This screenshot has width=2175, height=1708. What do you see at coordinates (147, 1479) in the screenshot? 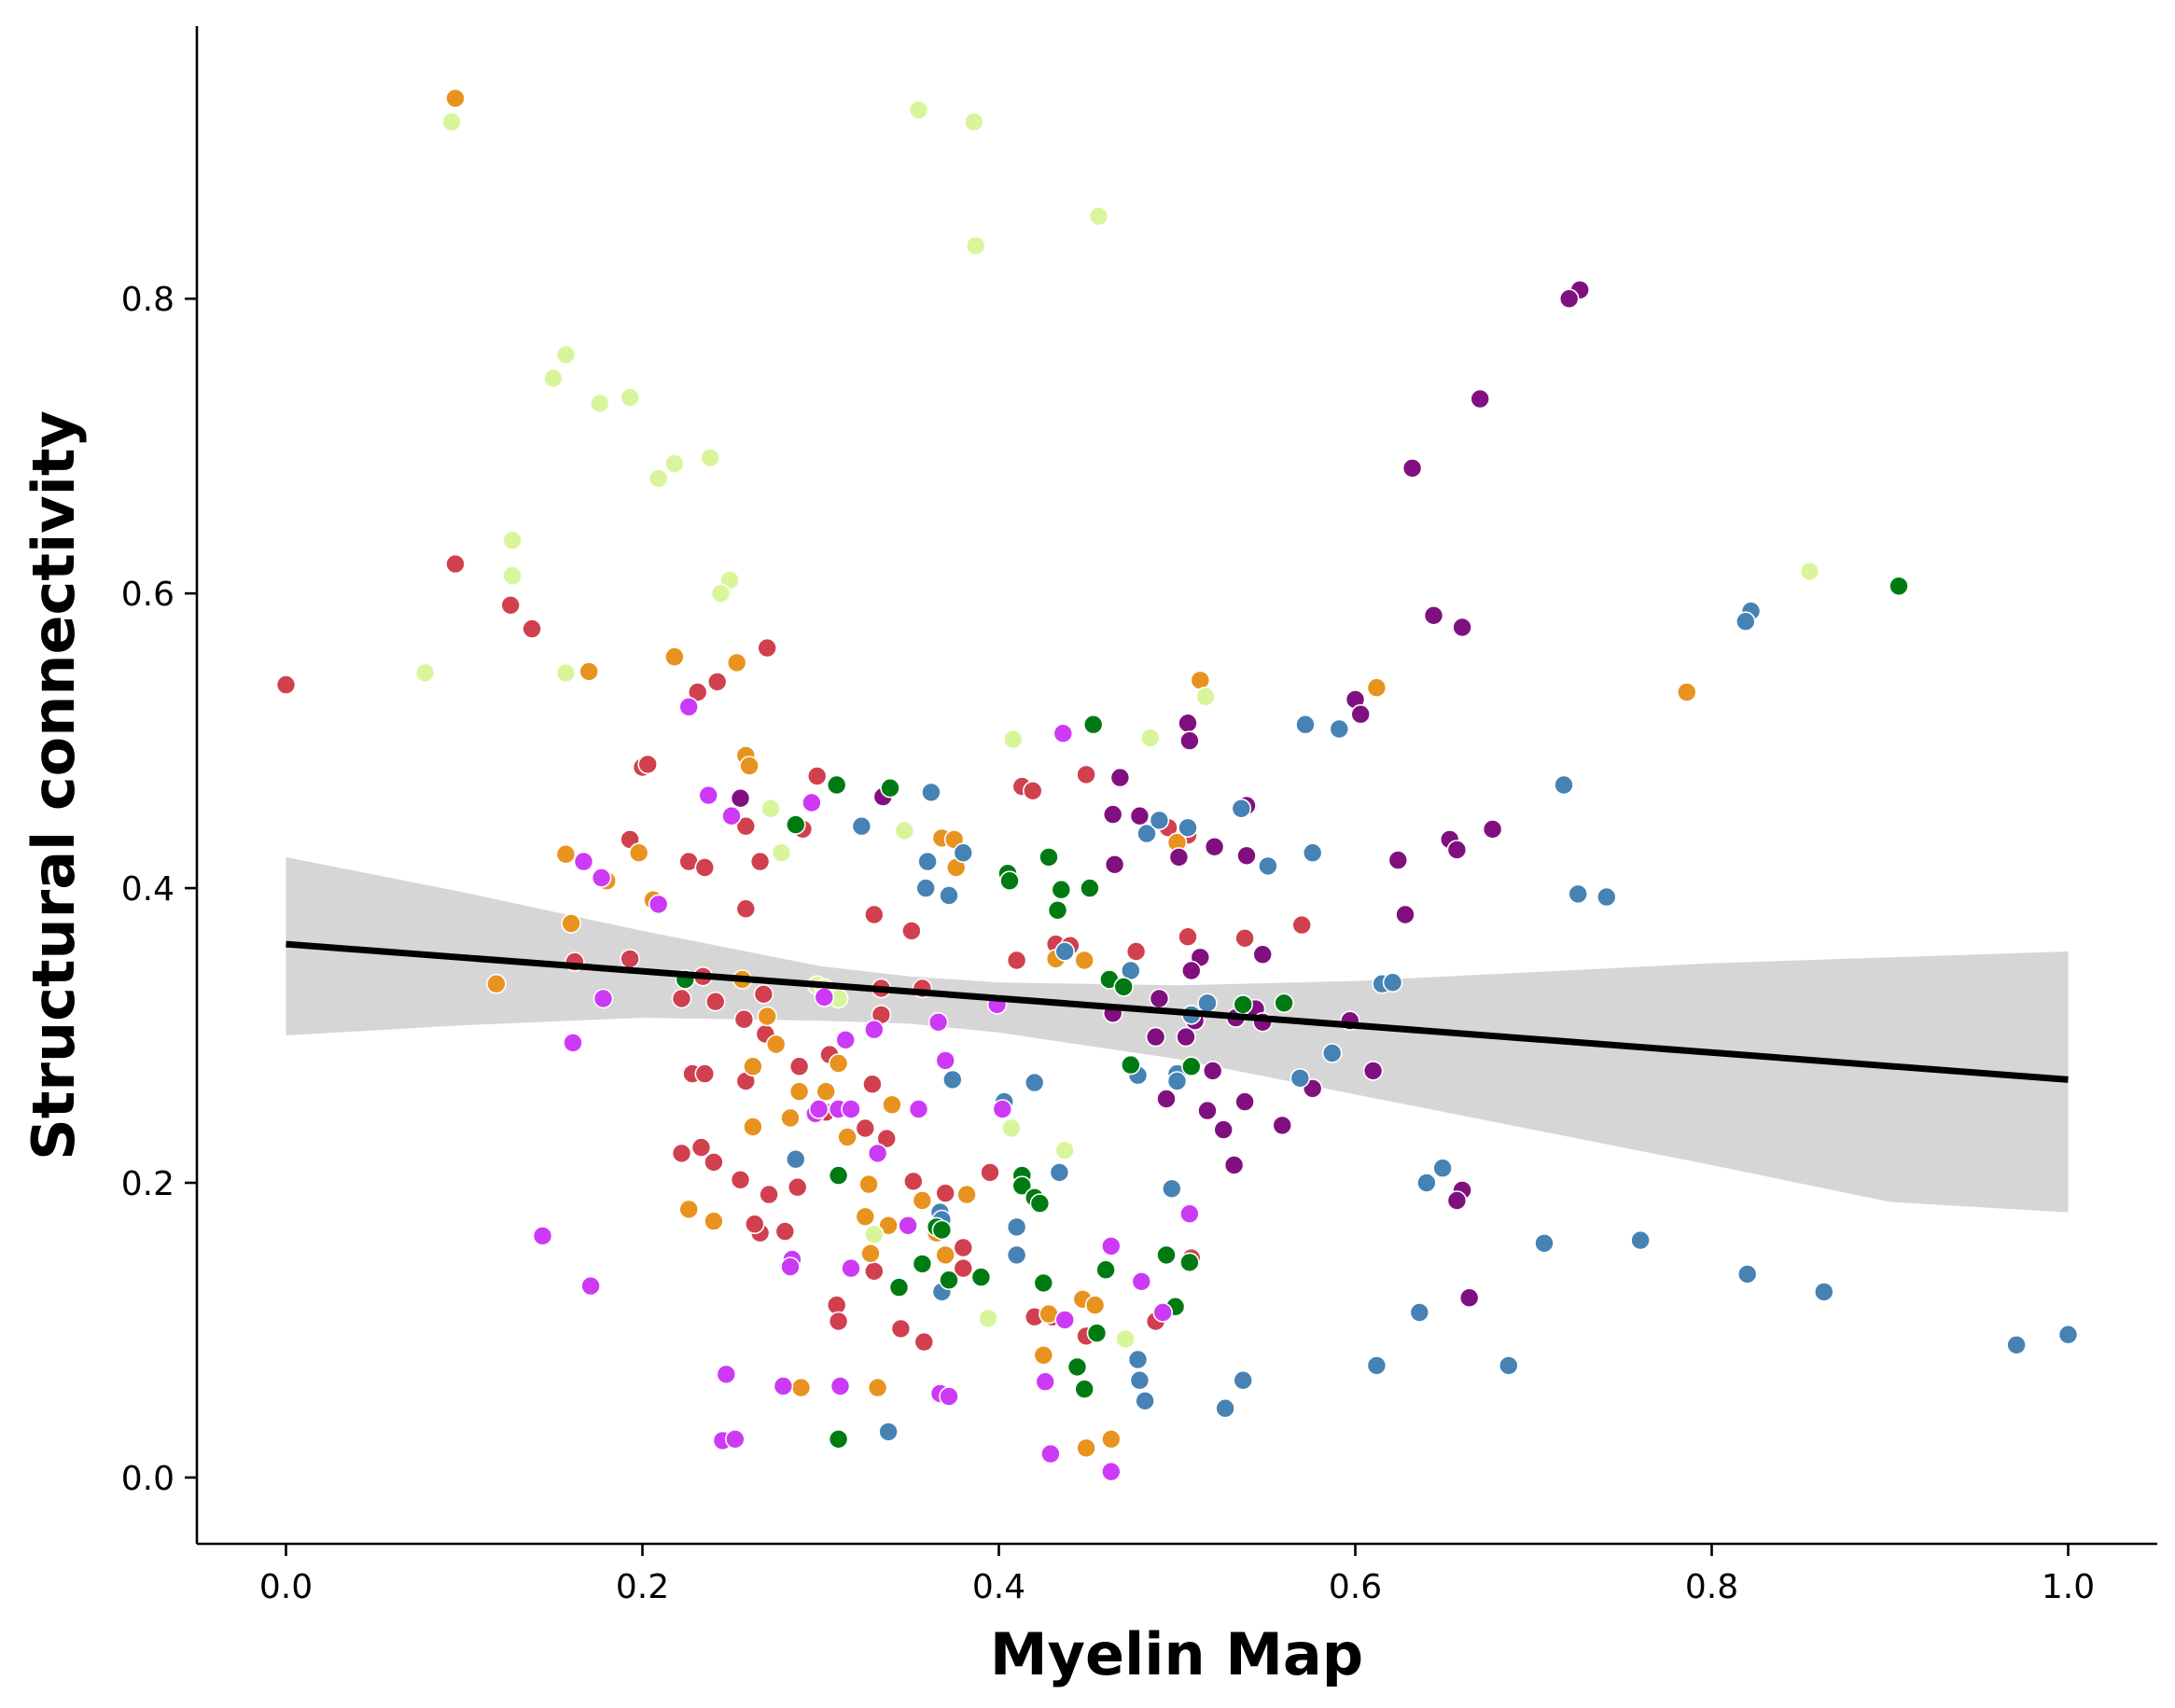
I see `y-tick-label: 0.0` at bounding box center [147, 1479].